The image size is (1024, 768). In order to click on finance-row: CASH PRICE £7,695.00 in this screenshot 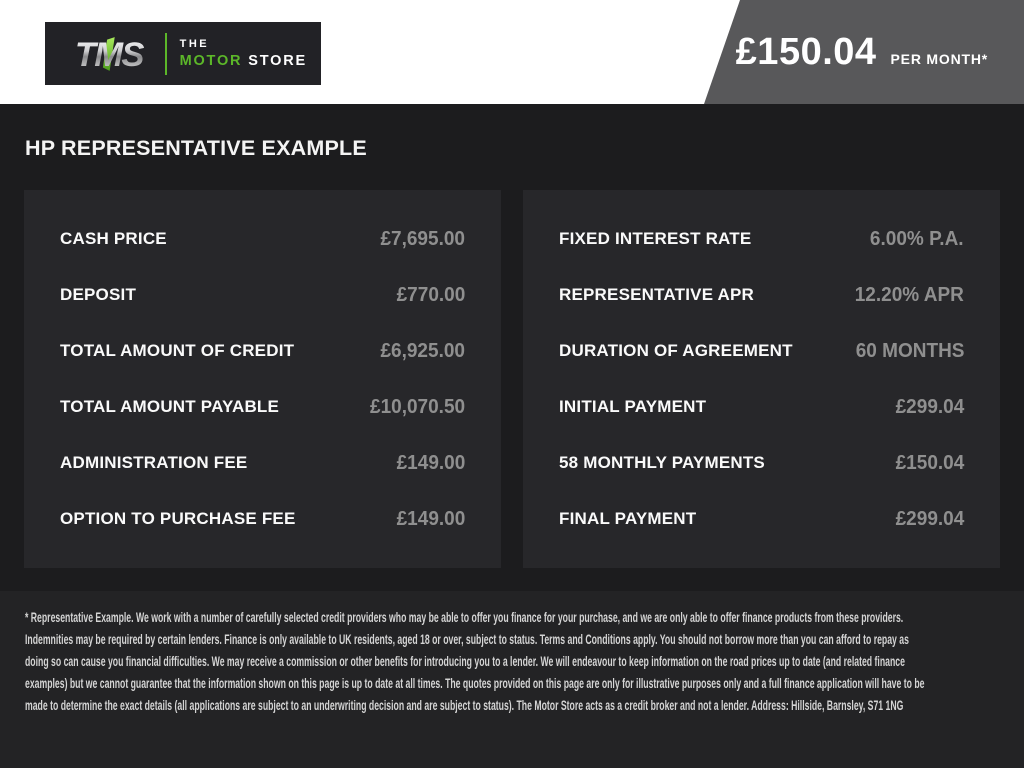, I will do `click(262, 239)`.